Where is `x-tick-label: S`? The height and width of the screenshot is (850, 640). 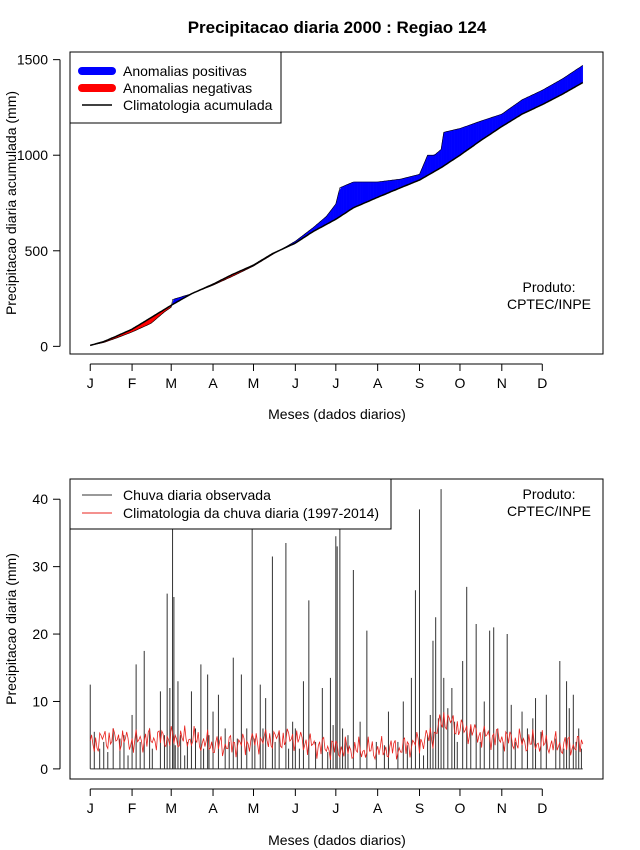 x-tick-label: S is located at coordinates (419, 383).